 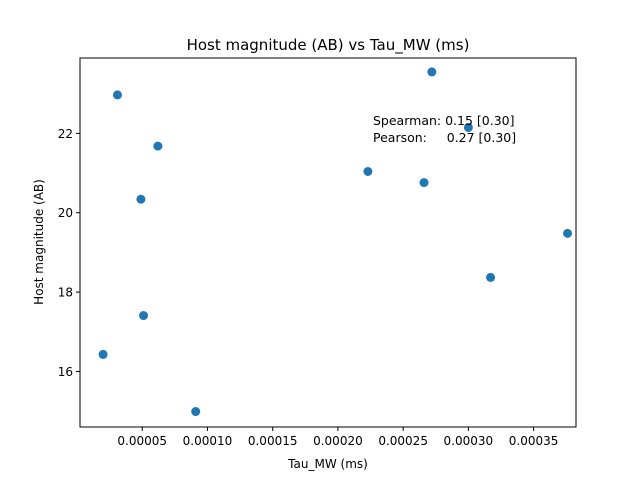 What do you see at coordinates (65, 134) in the screenshot?
I see `y-tick-label-3: 22` at bounding box center [65, 134].